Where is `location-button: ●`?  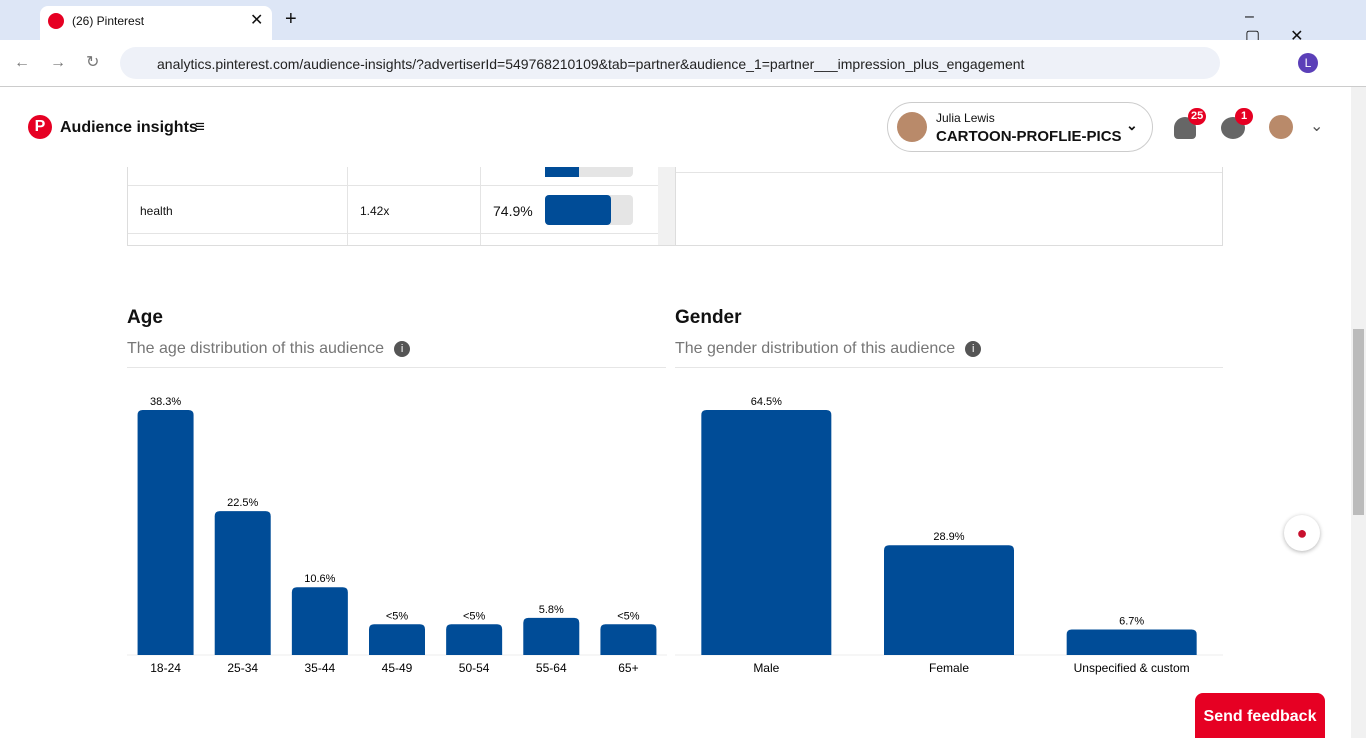
location-button: ● is located at coordinates (1302, 533).